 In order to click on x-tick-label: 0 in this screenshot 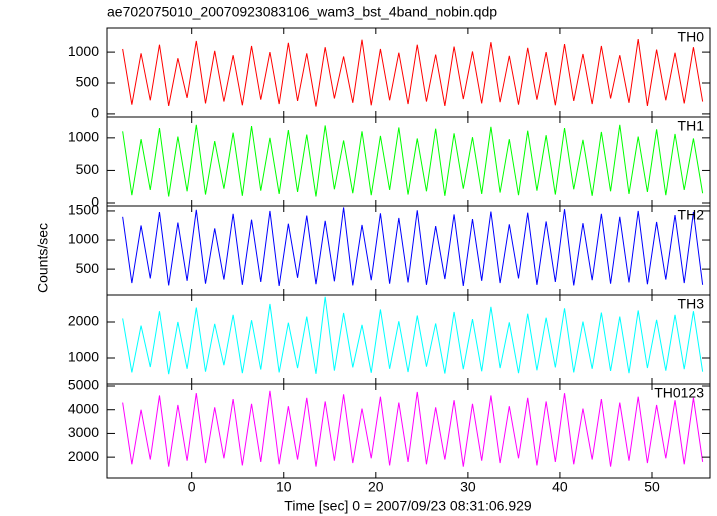, I will do `click(192, 487)`.